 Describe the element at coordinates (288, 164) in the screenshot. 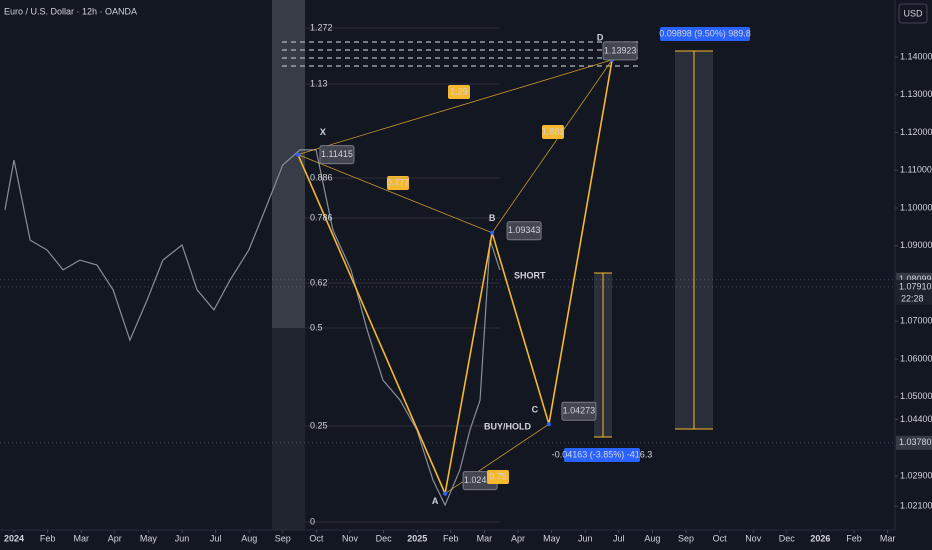

I see `highlight-band-top` at that location.